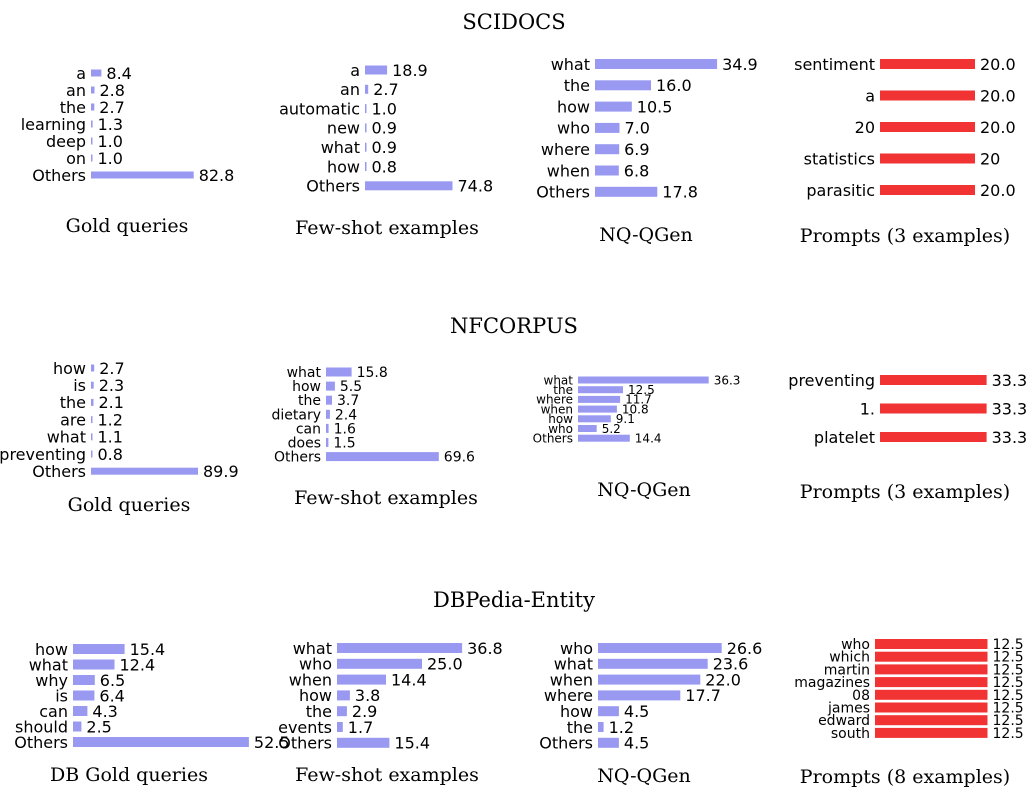 The height and width of the screenshot is (797, 1028). I want to click on value-label: 1.5, so click(344, 444).